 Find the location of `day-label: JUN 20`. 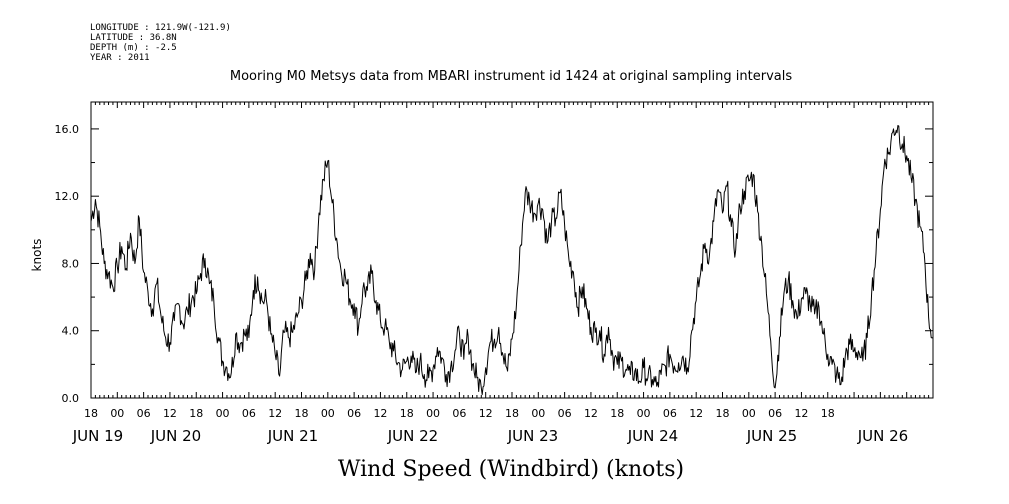

day-label: JUN 20 is located at coordinates (175, 436).